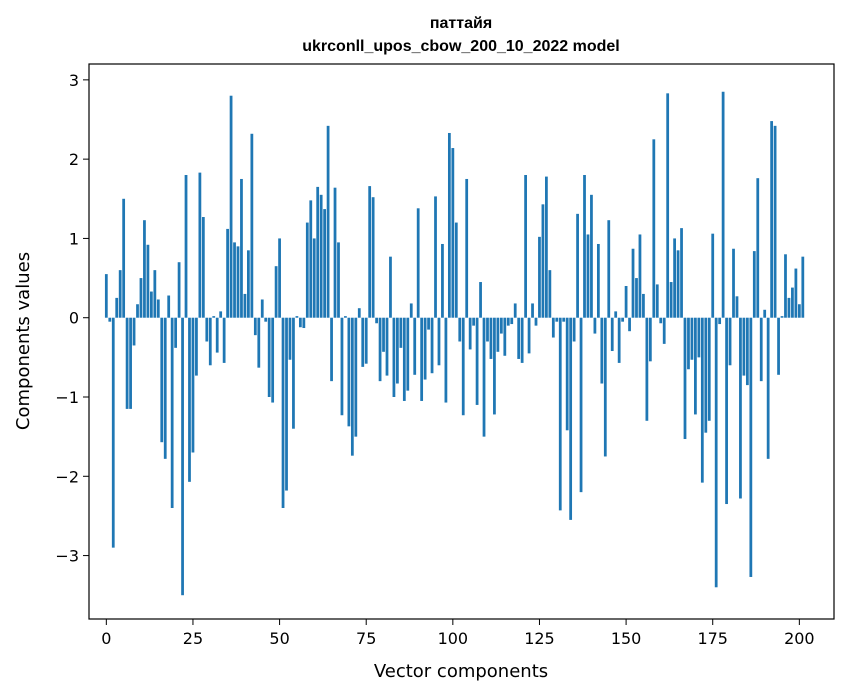  Describe the element at coordinates (460, 46) in the screenshot. I see `chart-subtitle: ukrconll_upos_cbow_200_10_2022 model` at that location.